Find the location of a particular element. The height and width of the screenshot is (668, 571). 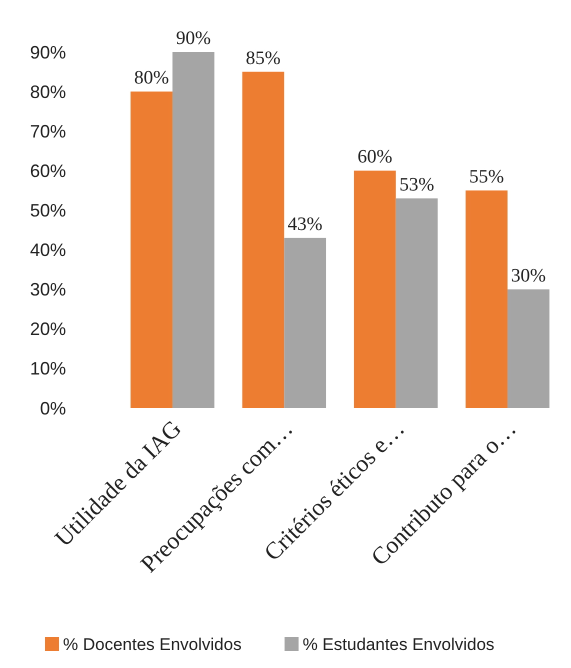

y-tick-label: 40% is located at coordinates (48, 250).